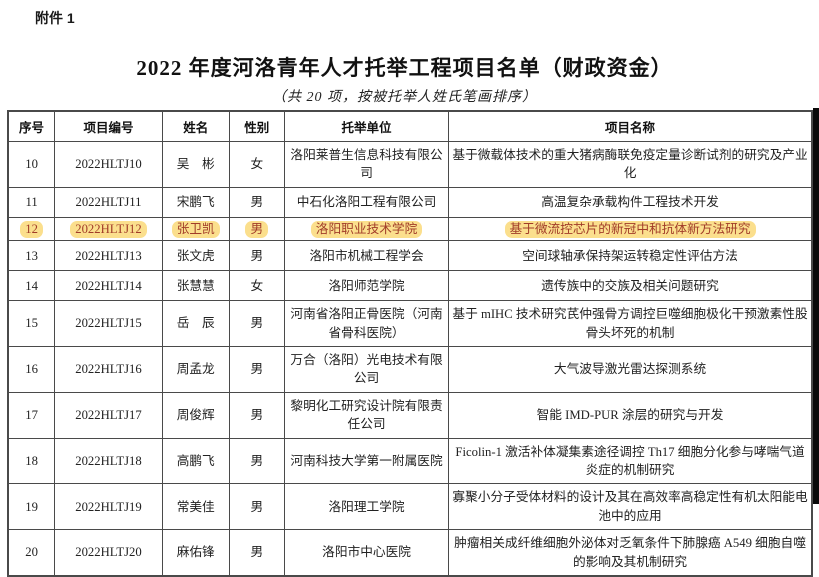  I want to click on cell-unit: 洛阳莱普生信息科技有限公司, so click(367, 164).